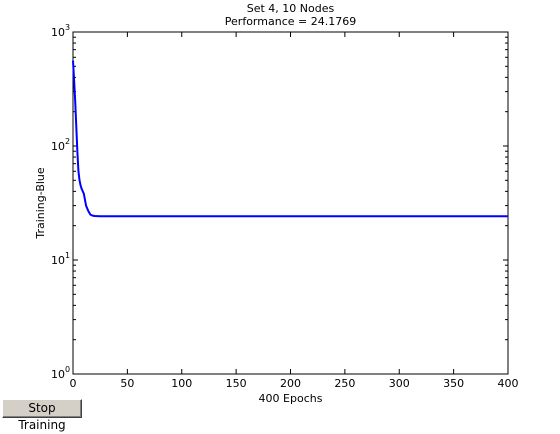 The width and height of the screenshot is (560, 434). I want to click on x-tick-label: 350, so click(453, 383).